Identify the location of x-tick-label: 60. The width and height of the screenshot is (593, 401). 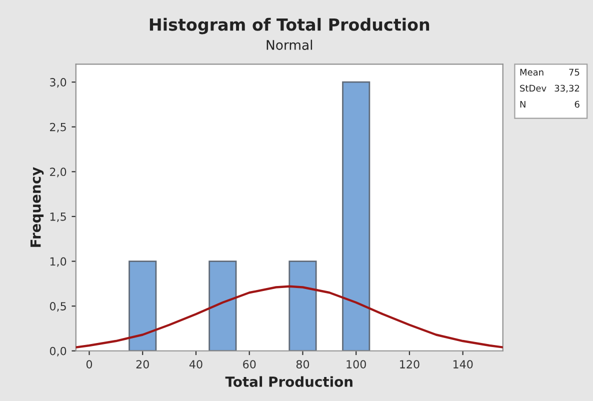
(249, 364).